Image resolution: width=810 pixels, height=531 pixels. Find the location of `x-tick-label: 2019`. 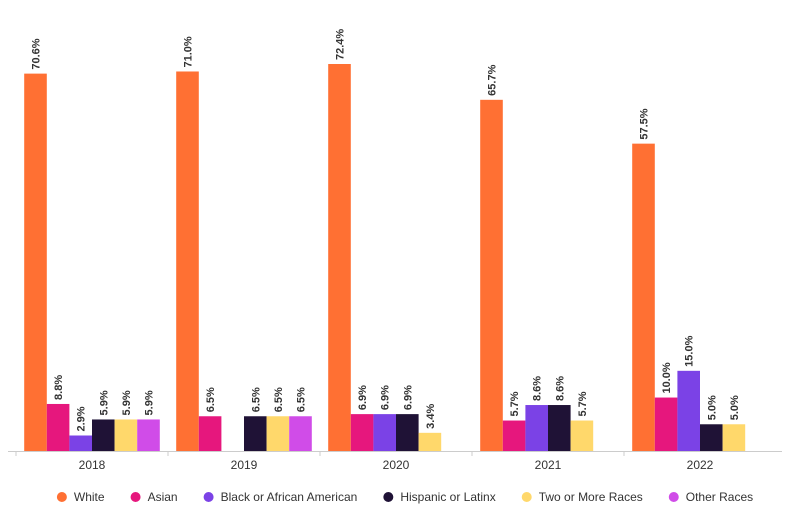

x-tick-label: 2019 is located at coordinates (244, 465).